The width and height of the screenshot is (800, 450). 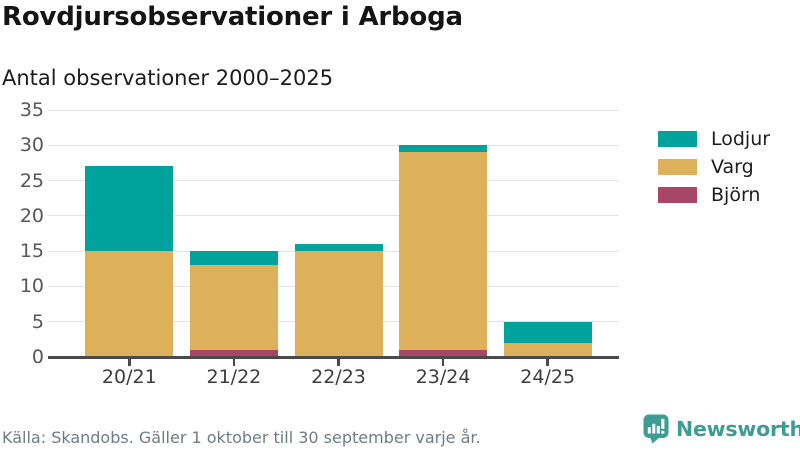 I want to click on legend-swatch-varg, so click(x=677, y=167).